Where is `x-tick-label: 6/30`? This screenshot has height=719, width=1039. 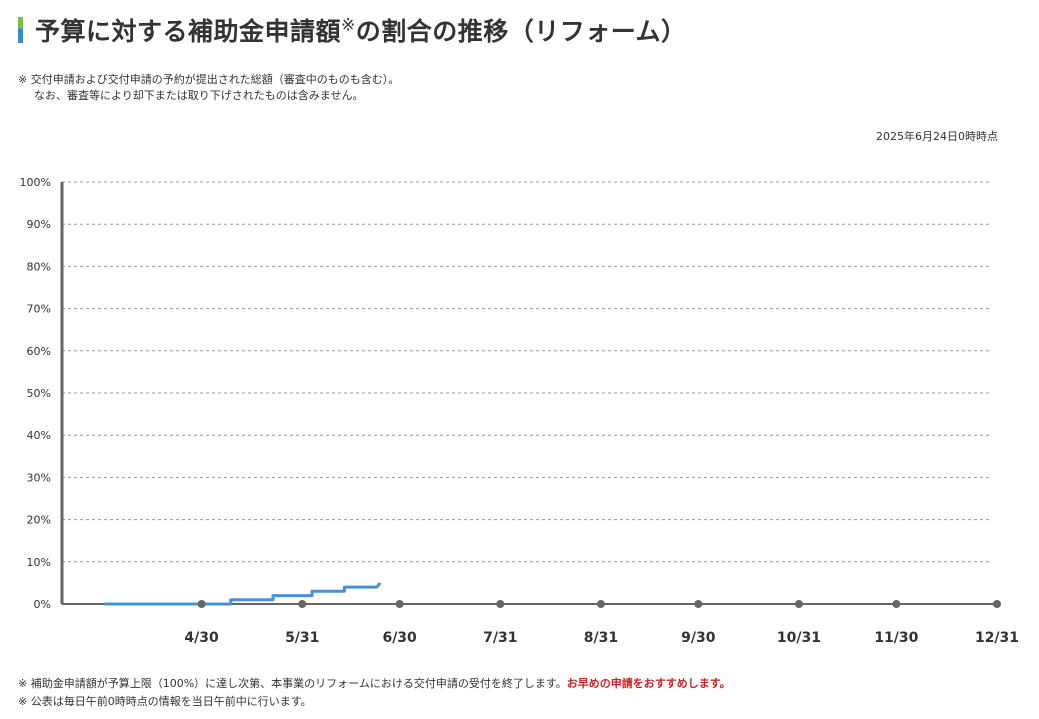
x-tick-label: 6/30 is located at coordinates (399, 638).